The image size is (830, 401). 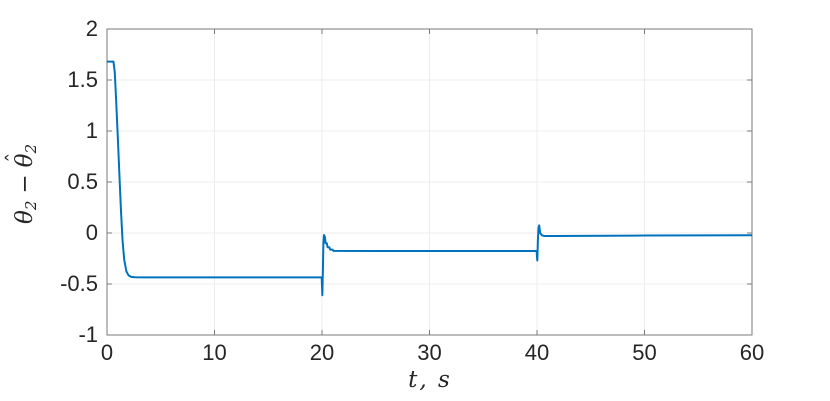 What do you see at coordinates (79, 283) in the screenshot?
I see `y-tick-label: -0.5` at bounding box center [79, 283].